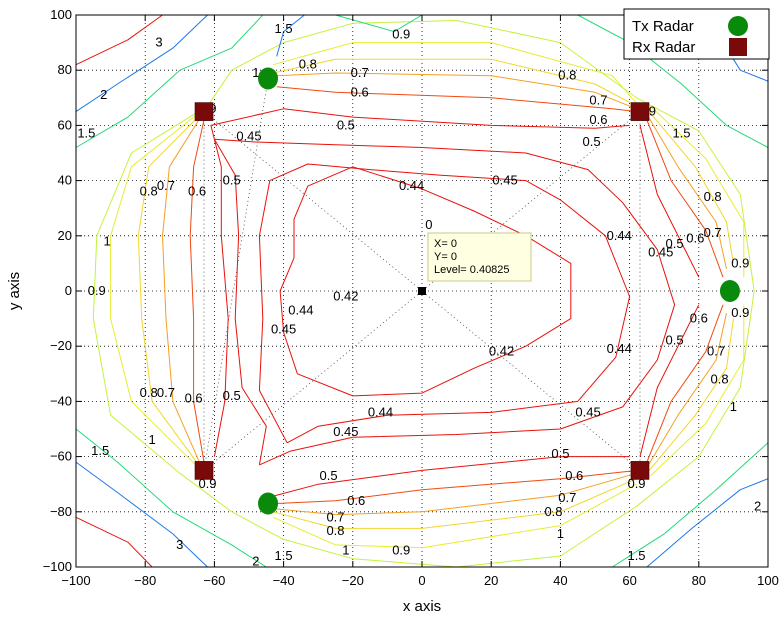 This screenshot has height=620, width=784. What do you see at coordinates (445, 257) in the screenshot?
I see `datatip-y: Y= 0` at bounding box center [445, 257].